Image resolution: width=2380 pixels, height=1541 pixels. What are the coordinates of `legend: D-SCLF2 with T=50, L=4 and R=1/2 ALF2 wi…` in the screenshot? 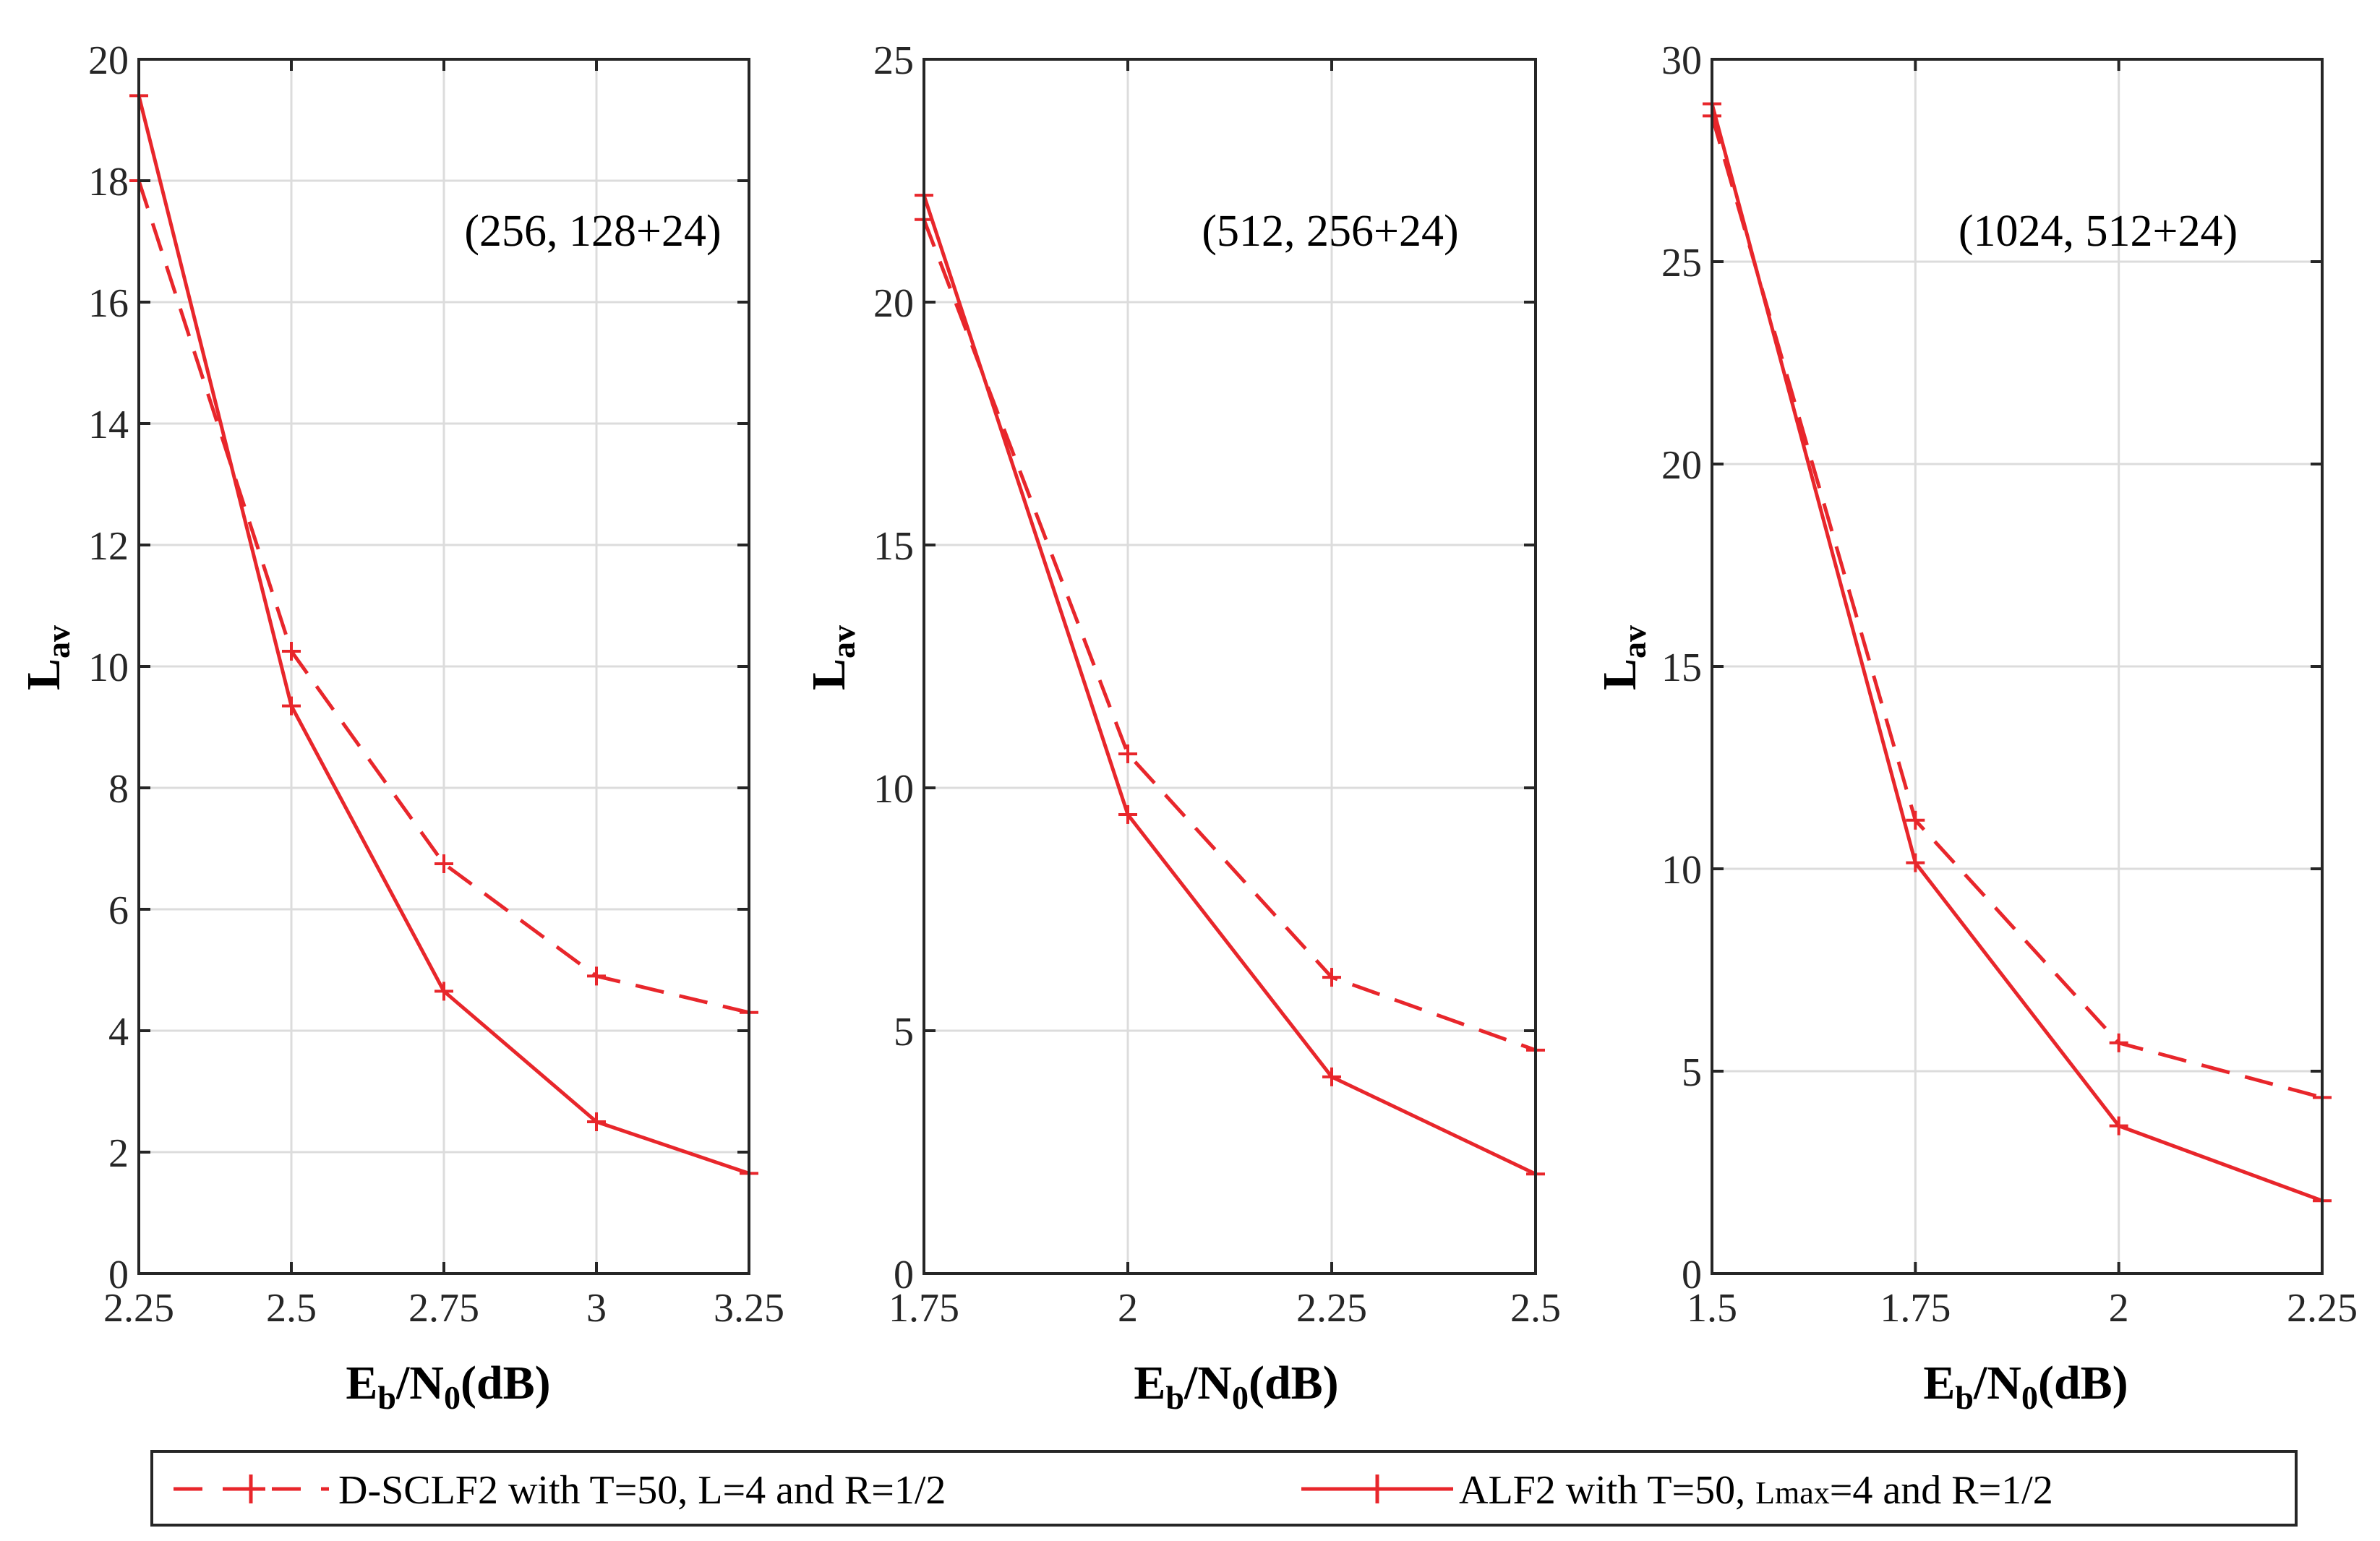 It's located at (1224, 1488).